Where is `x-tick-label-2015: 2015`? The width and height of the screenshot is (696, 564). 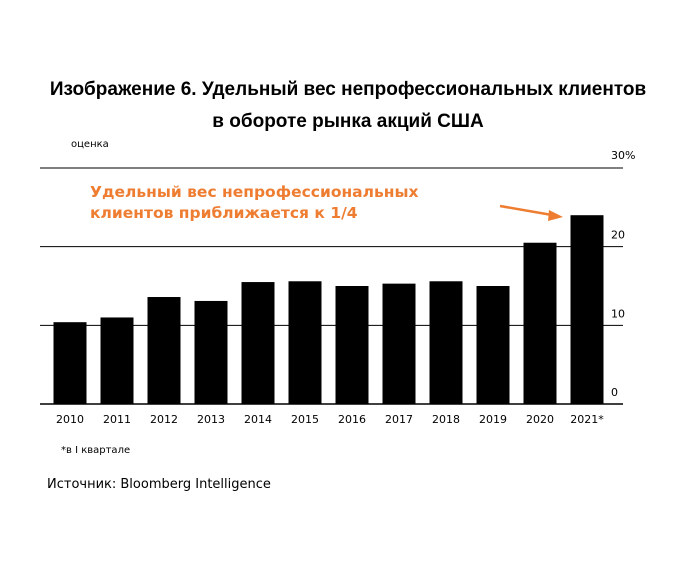 x-tick-label-2015: 2015 is located at coordinates (305, 419).